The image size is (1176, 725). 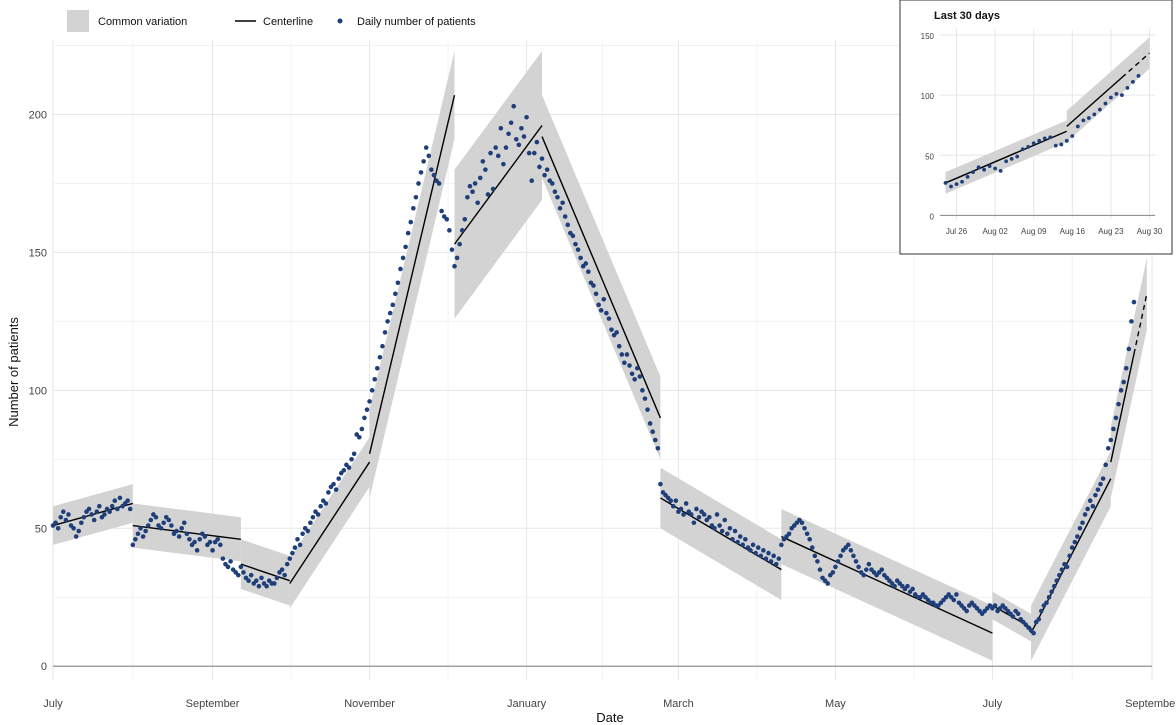 What do you see at coordinates (38, 253) in the screenshot?
I see `y-tick-label: 150` at bounding box center [38, 253].